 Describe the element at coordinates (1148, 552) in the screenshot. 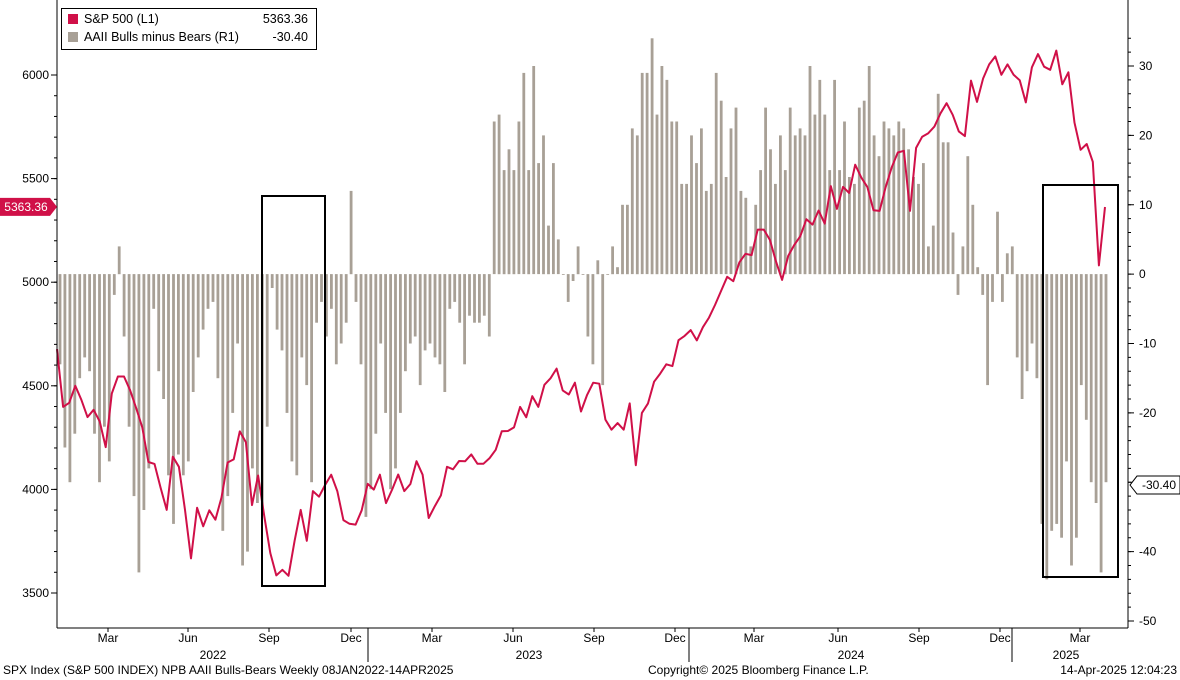

I see `right-tick-label: -40` at that location.